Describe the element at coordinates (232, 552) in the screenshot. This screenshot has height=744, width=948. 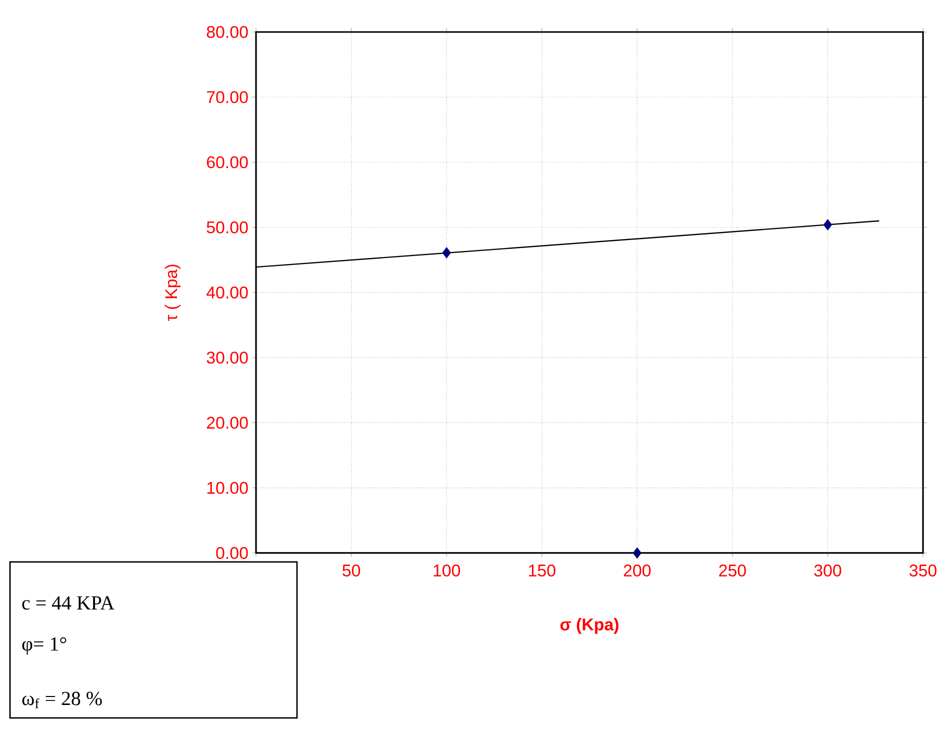
I see `y-tick-label: 0.00` at that location.